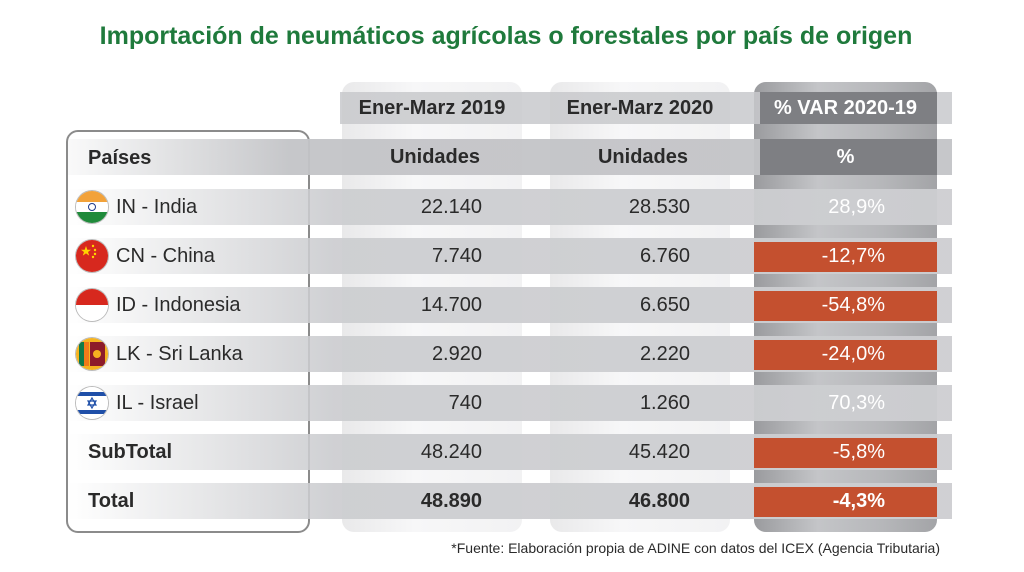 Image resolution: width=1024 pixels, height=572 pixels. Describe the element at coordinates (640, 108) in the screenshot. I see `header-period-2020: Ener-Marz 2020` at that location.